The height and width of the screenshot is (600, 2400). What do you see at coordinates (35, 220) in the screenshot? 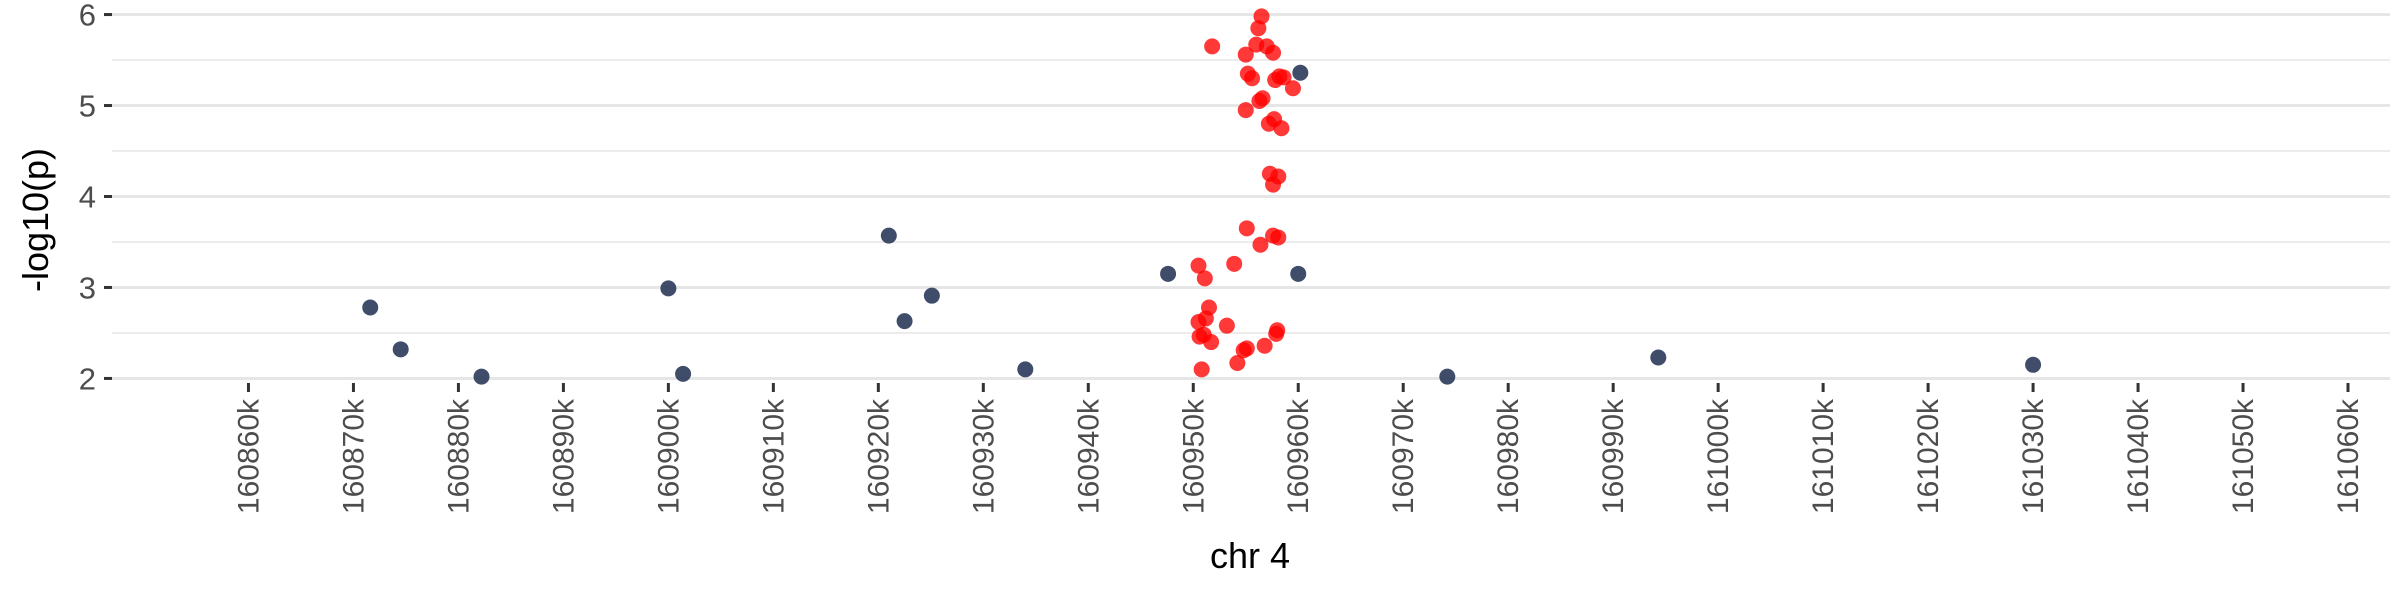
I see `y-axis-title: -log10(p)` at bounding box center [35, 220].